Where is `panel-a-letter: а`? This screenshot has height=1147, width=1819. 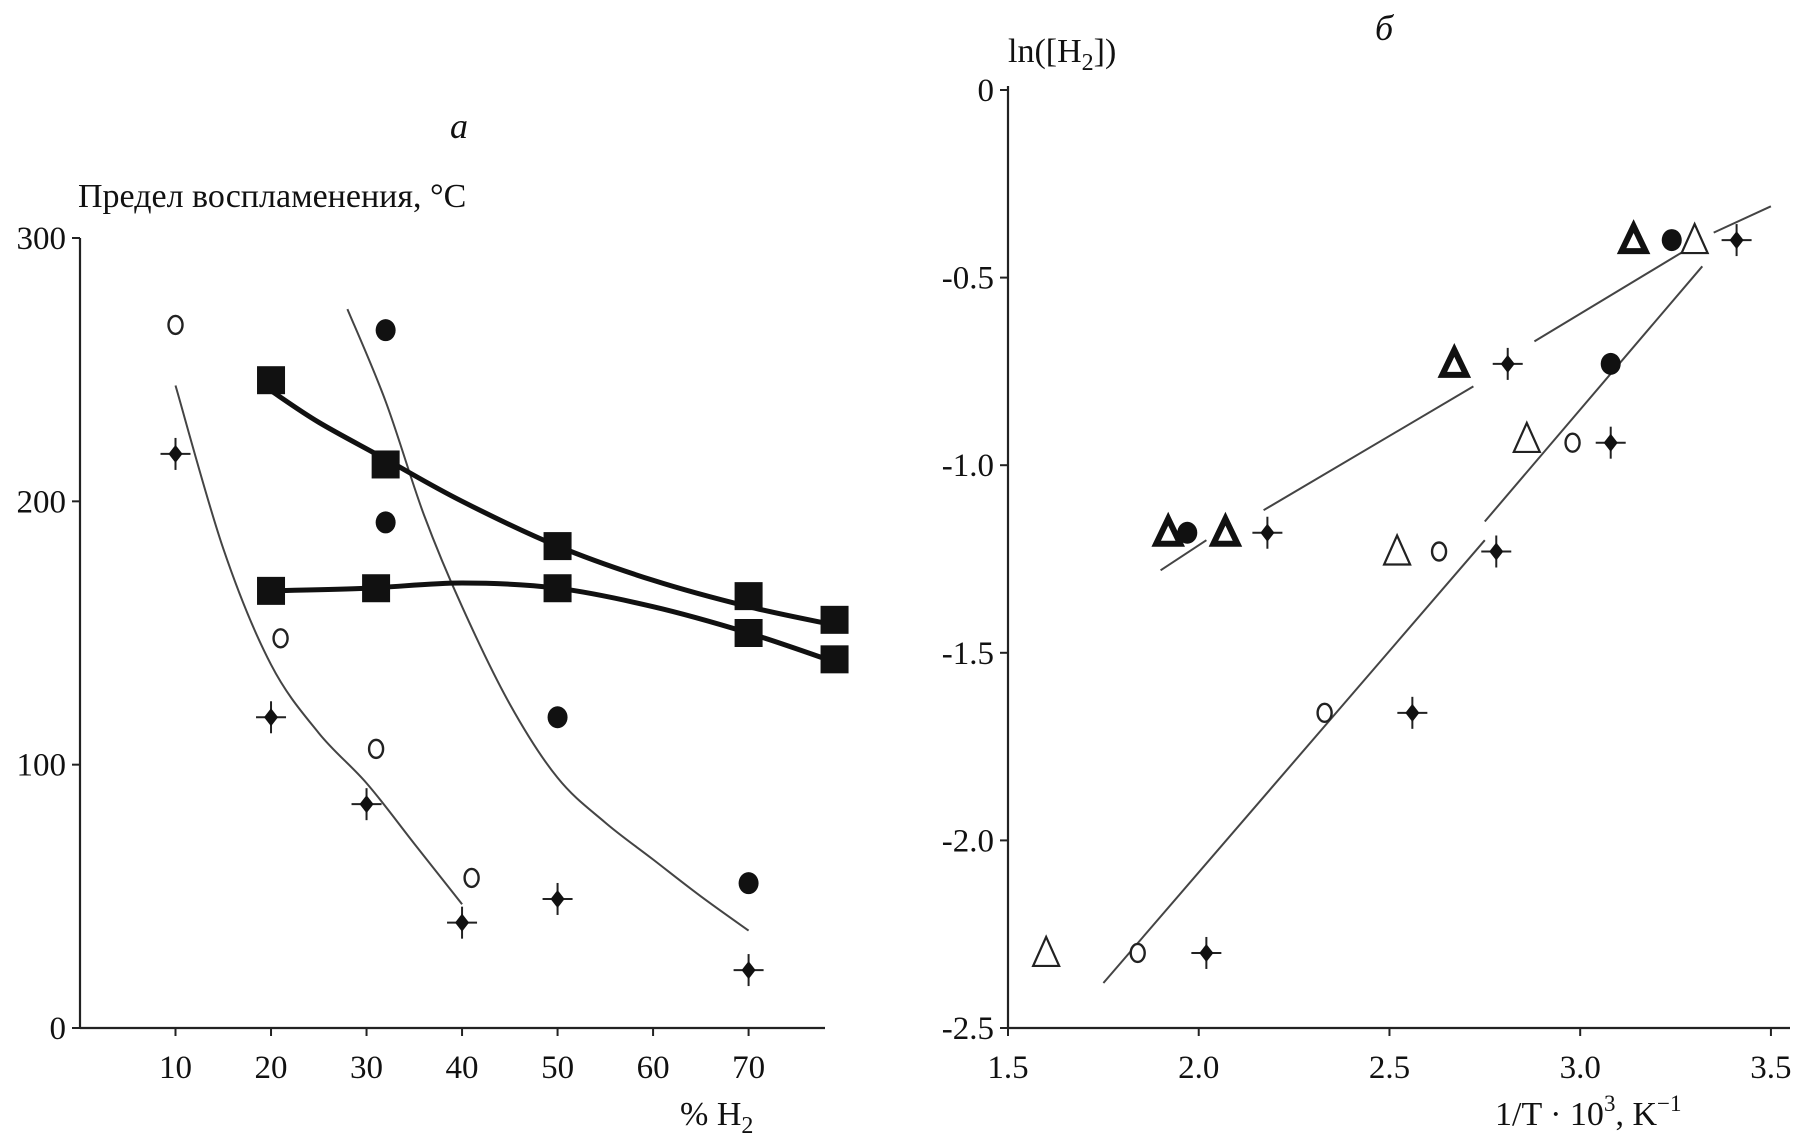 panel-a-letter: а is located at coordinates (459, 126).